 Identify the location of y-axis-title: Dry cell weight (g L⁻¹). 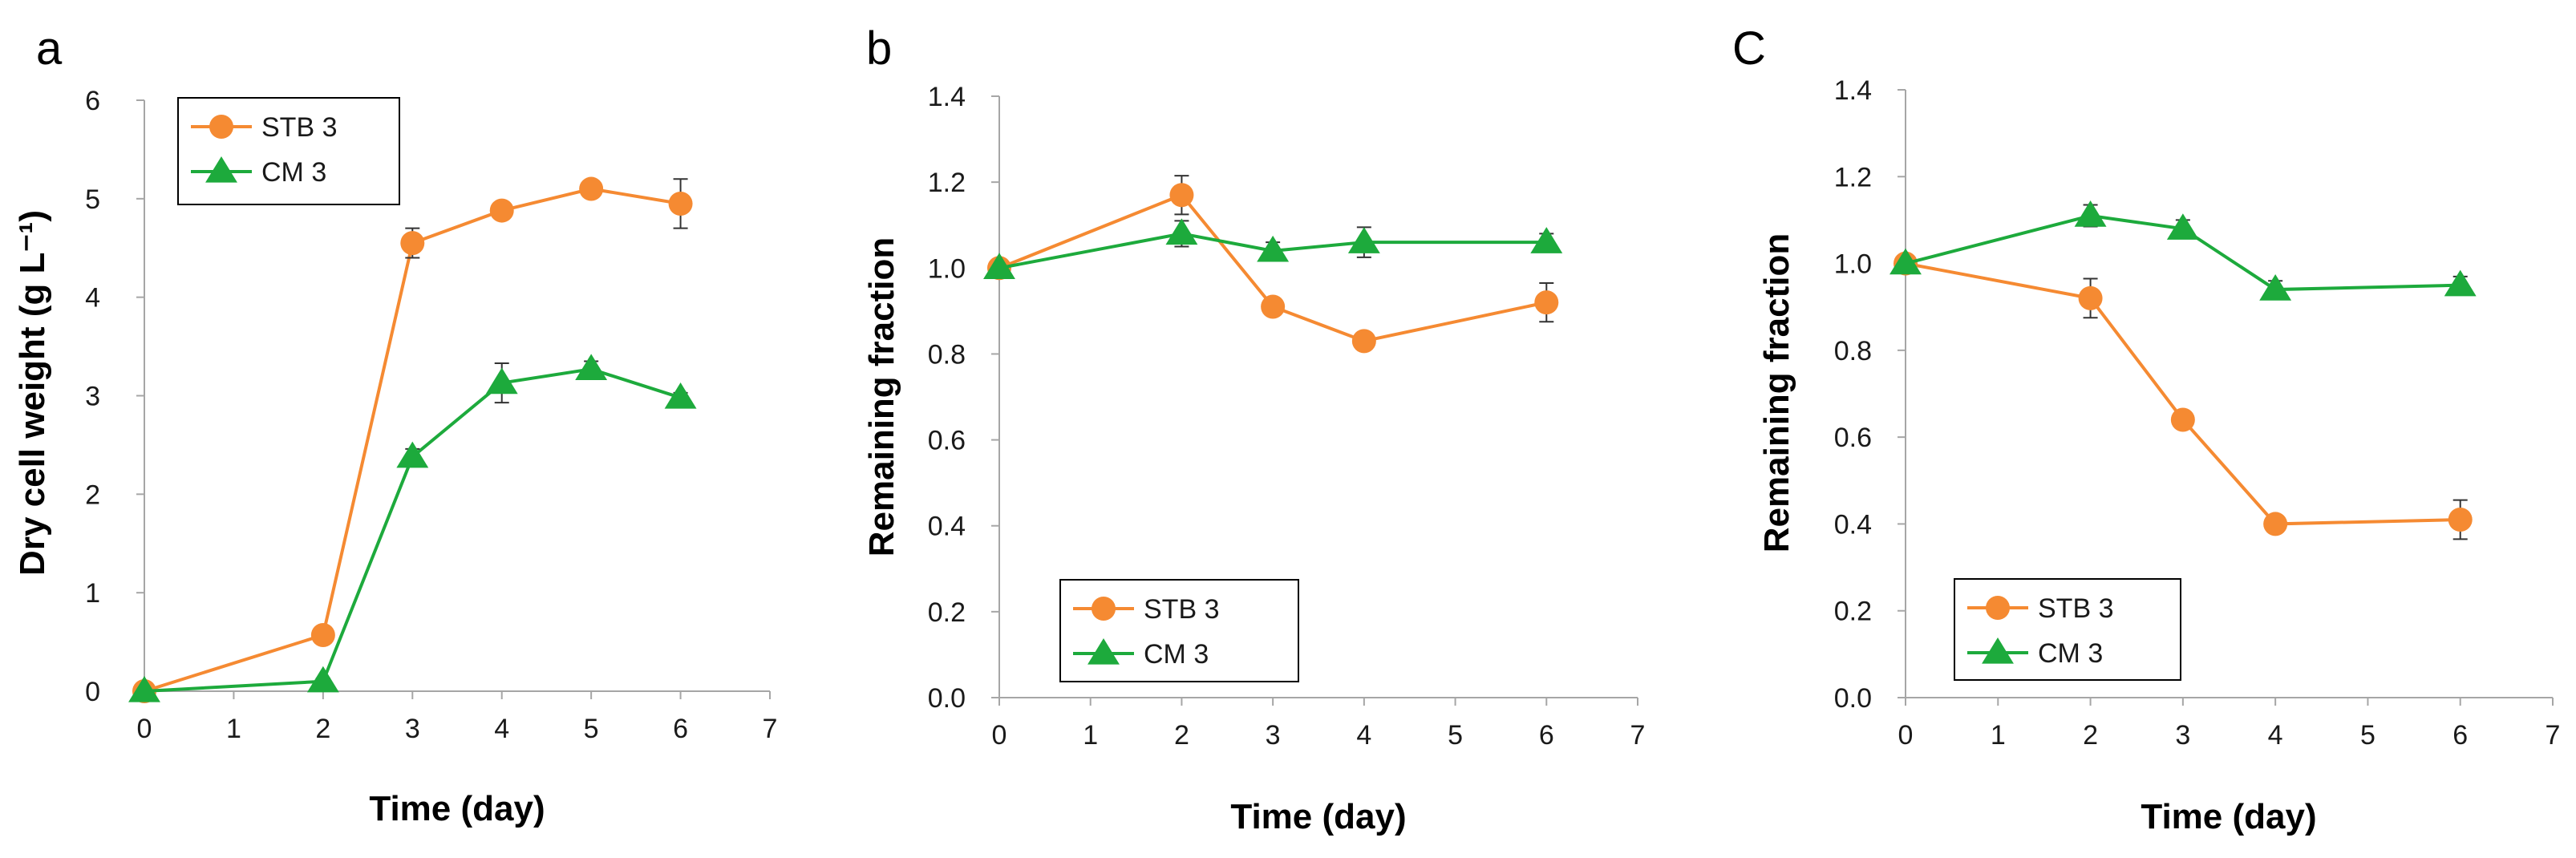
(32, 393).